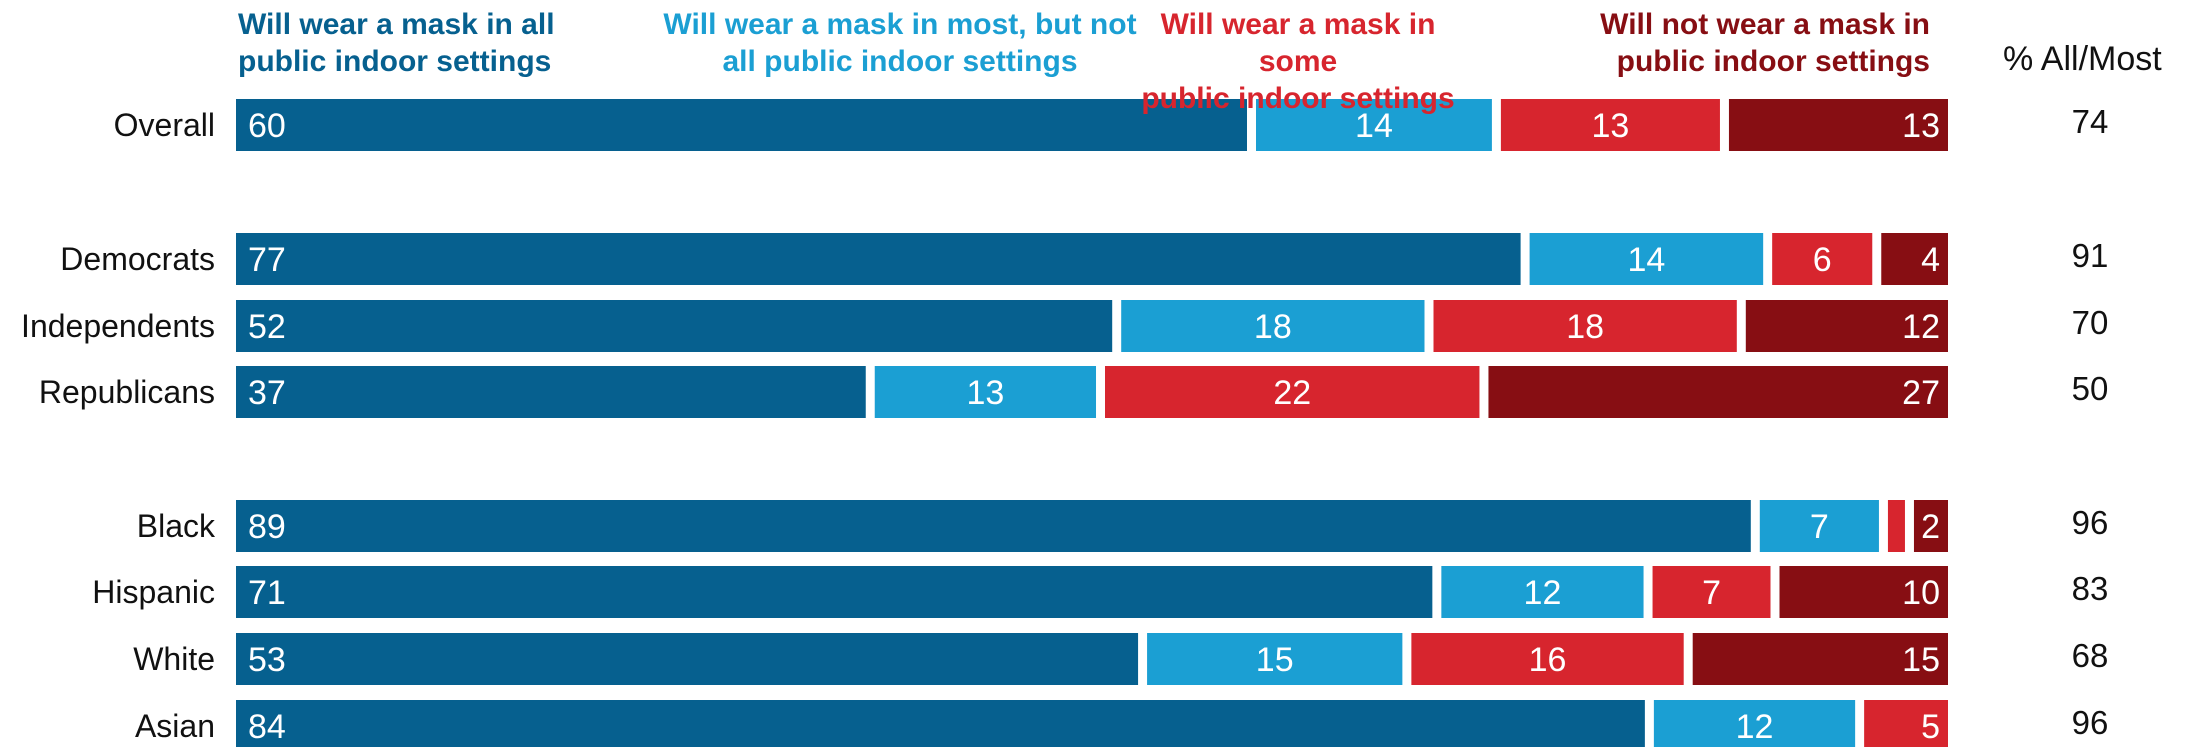 The height and width of the screenshot is (747, 2205). What do you see at coordinates (174, 726) in the screenshot?
I see `category-label: Asian` at bounding box center [174, 726].